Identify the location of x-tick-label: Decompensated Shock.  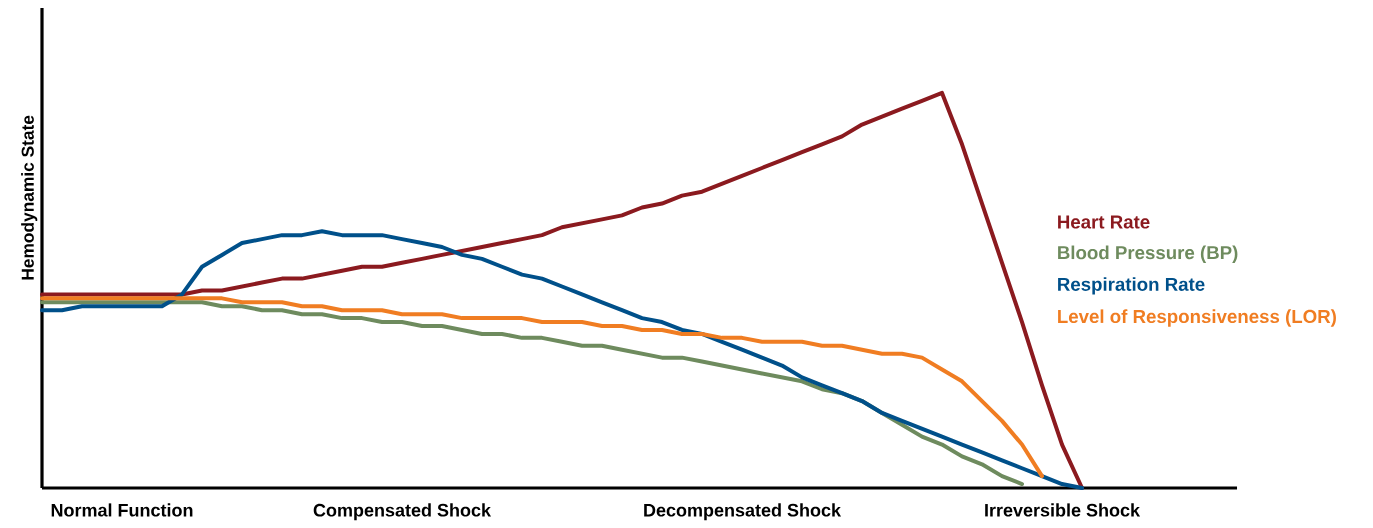
(743, 512).